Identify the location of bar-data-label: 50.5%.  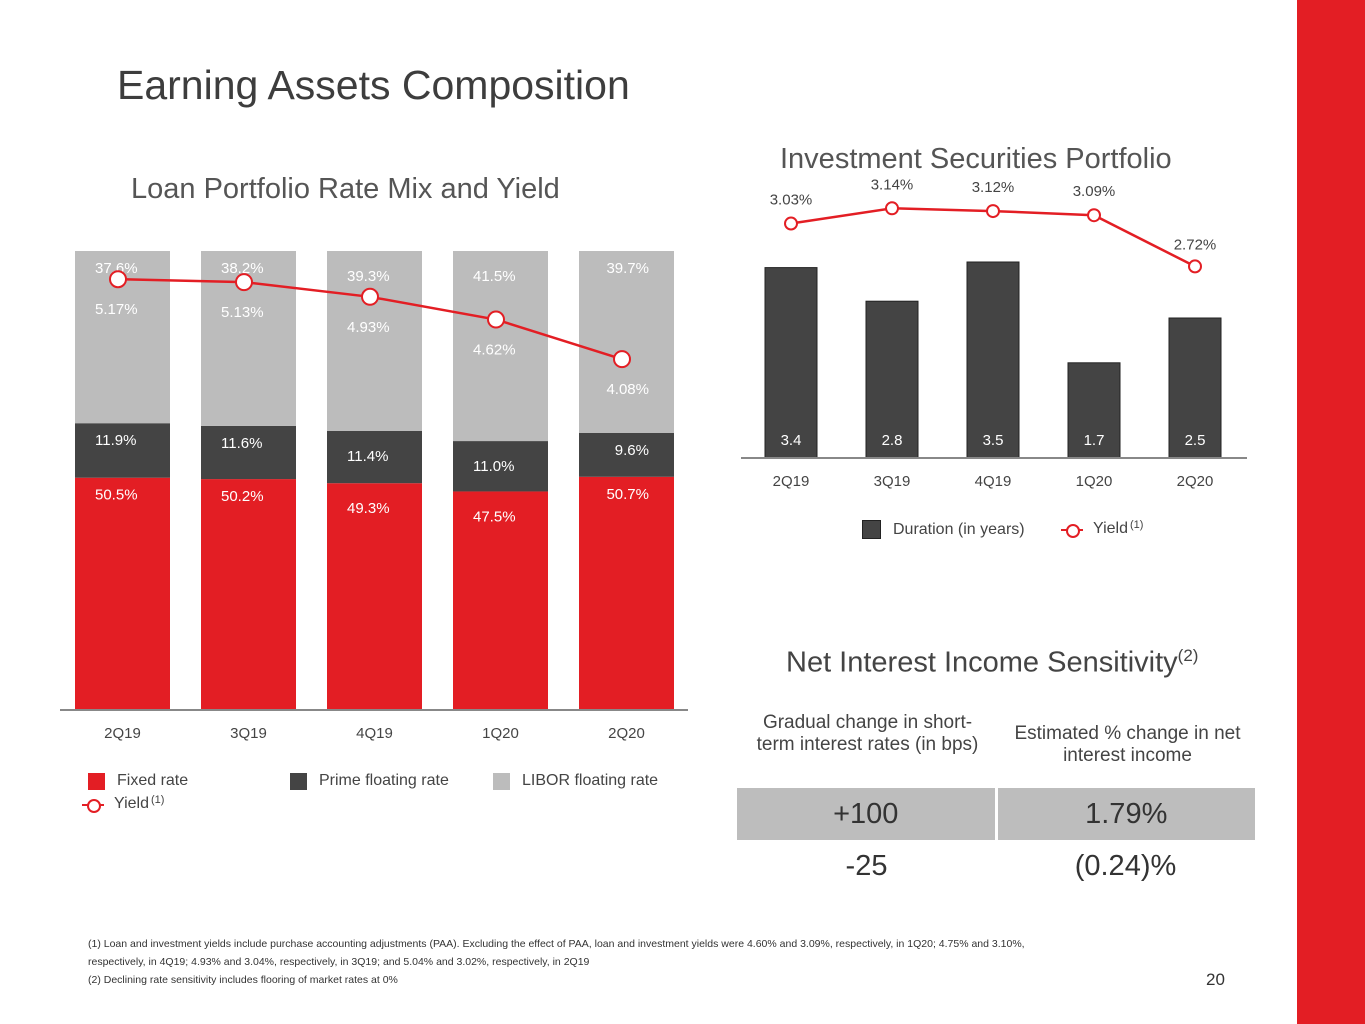
(116, 495).